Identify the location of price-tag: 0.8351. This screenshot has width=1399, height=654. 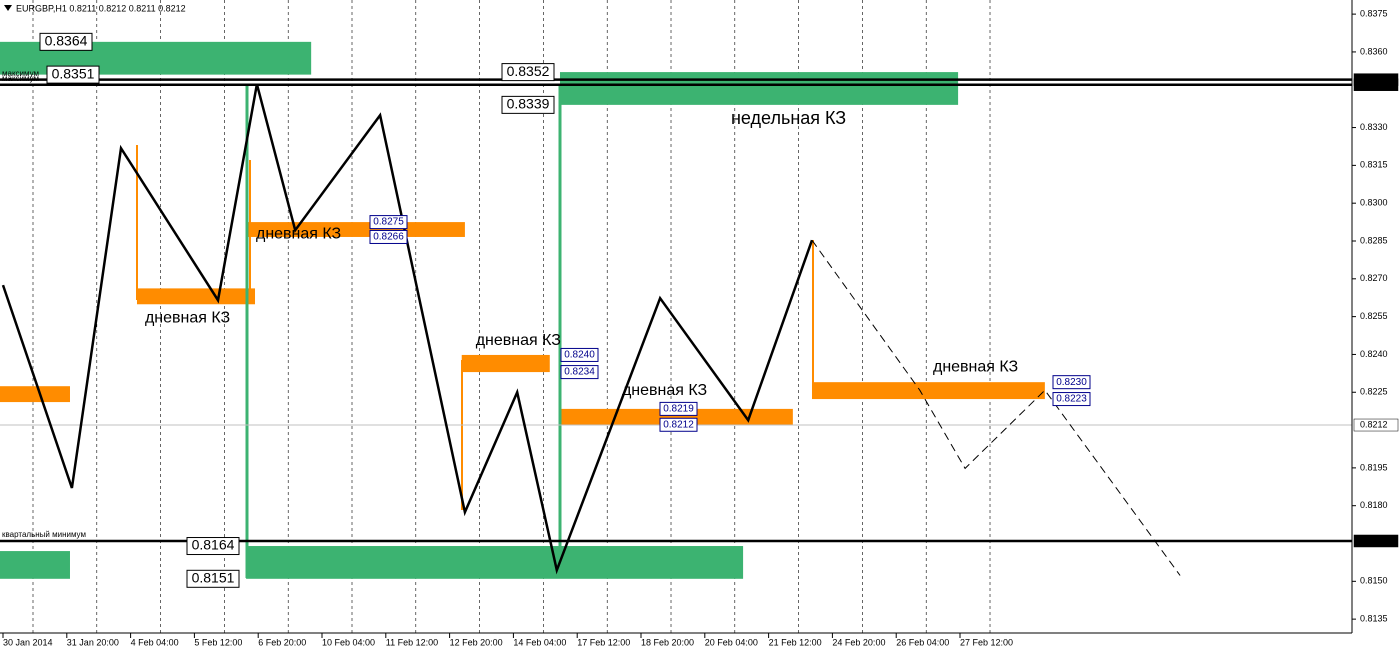
(73, 73).